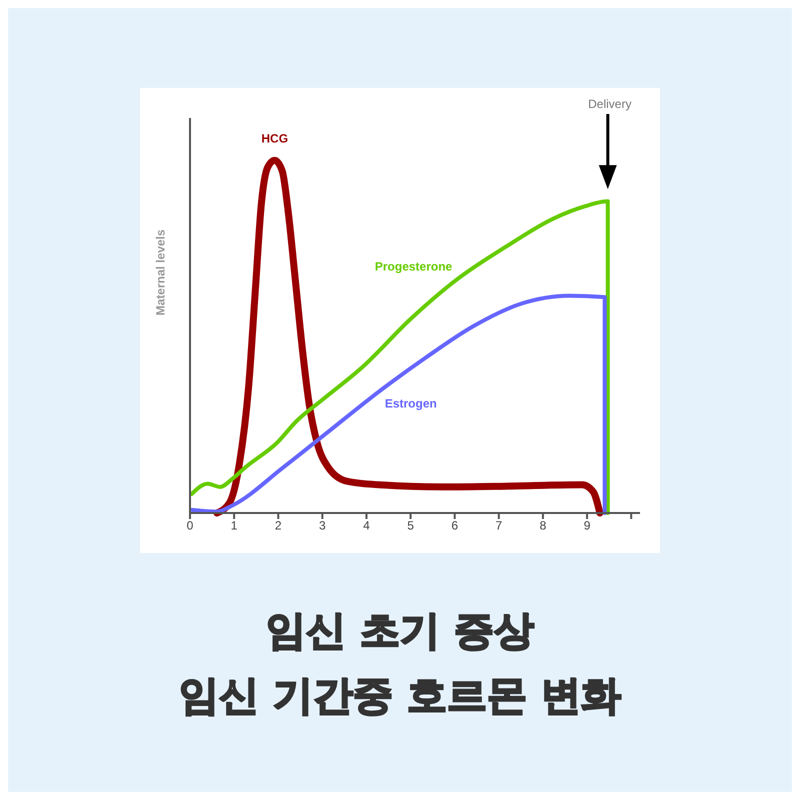  What do you see at coordinates (400, 696) in the screenshot?
I see `text: 임신 기간중 호르몬 변화` at bounding box center [400, 696].